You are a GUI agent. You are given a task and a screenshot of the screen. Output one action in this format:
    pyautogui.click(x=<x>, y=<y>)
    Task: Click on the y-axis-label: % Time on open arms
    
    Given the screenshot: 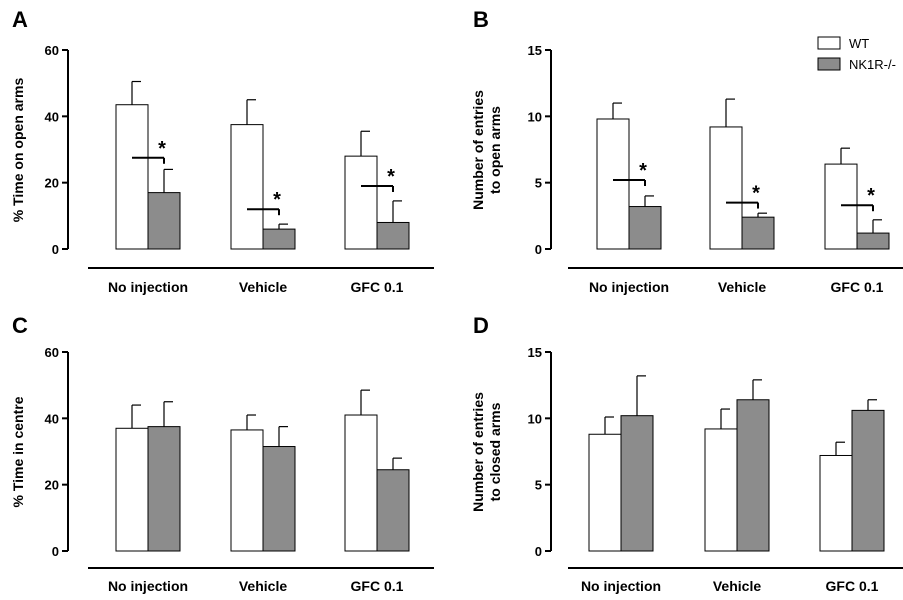 What is the action you would take?
    pyautogui.click(x=18, y=150)
    